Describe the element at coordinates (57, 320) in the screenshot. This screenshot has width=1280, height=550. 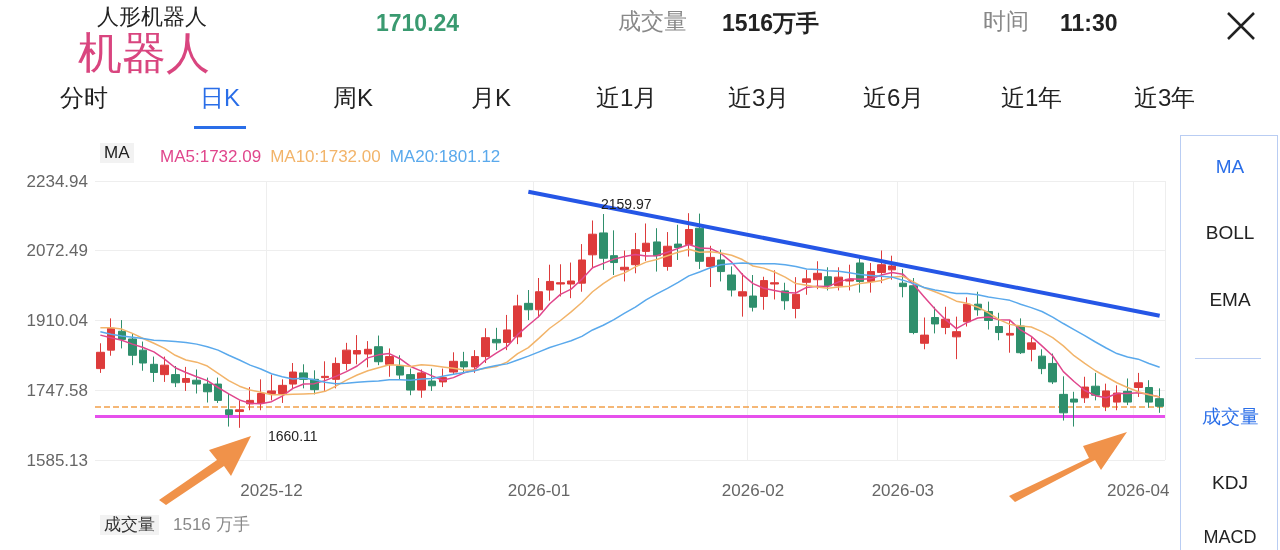
I see `y-tick-label: 1910.04` at that location.